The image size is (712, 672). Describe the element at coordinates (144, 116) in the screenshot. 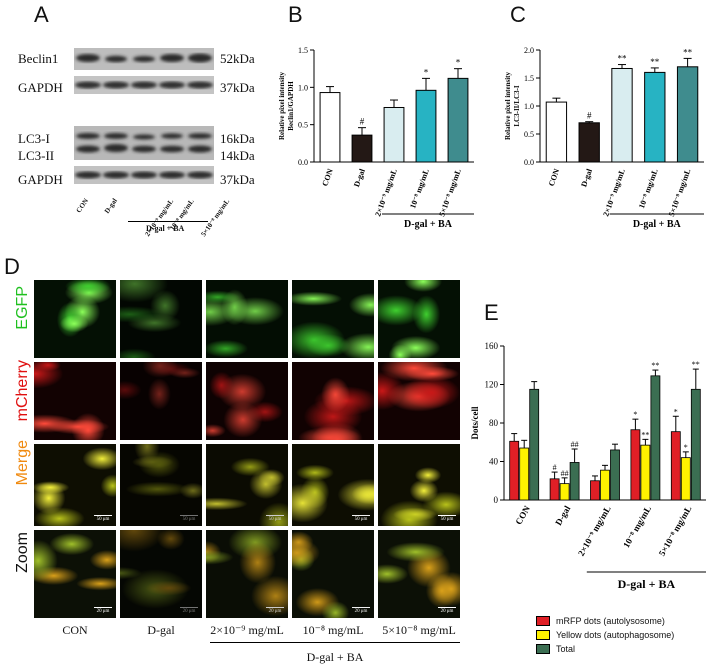

I see `blot-images` at that location.